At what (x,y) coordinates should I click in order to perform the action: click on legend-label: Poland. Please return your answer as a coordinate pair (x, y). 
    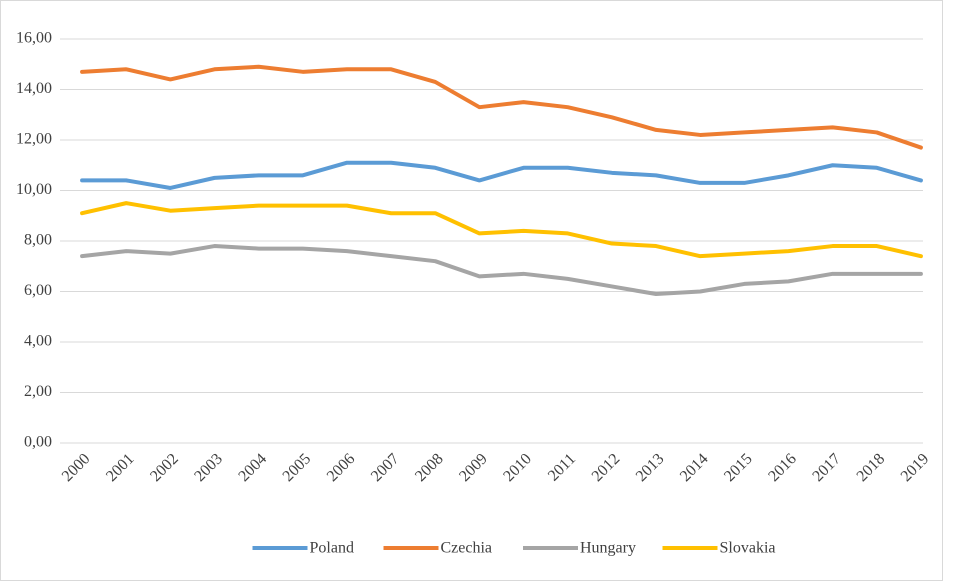
    Looking at the image, I should click on (332, 548).